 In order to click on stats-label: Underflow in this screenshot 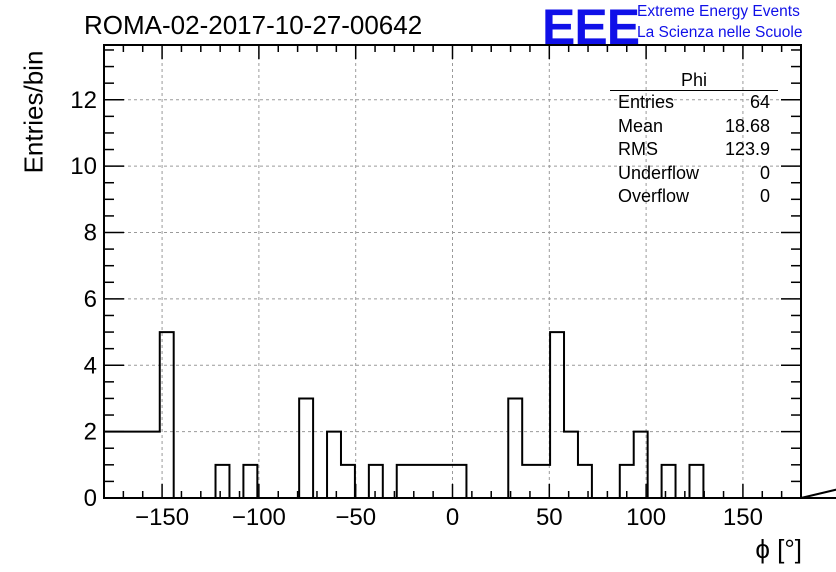, I will do `click(659, 172)`.